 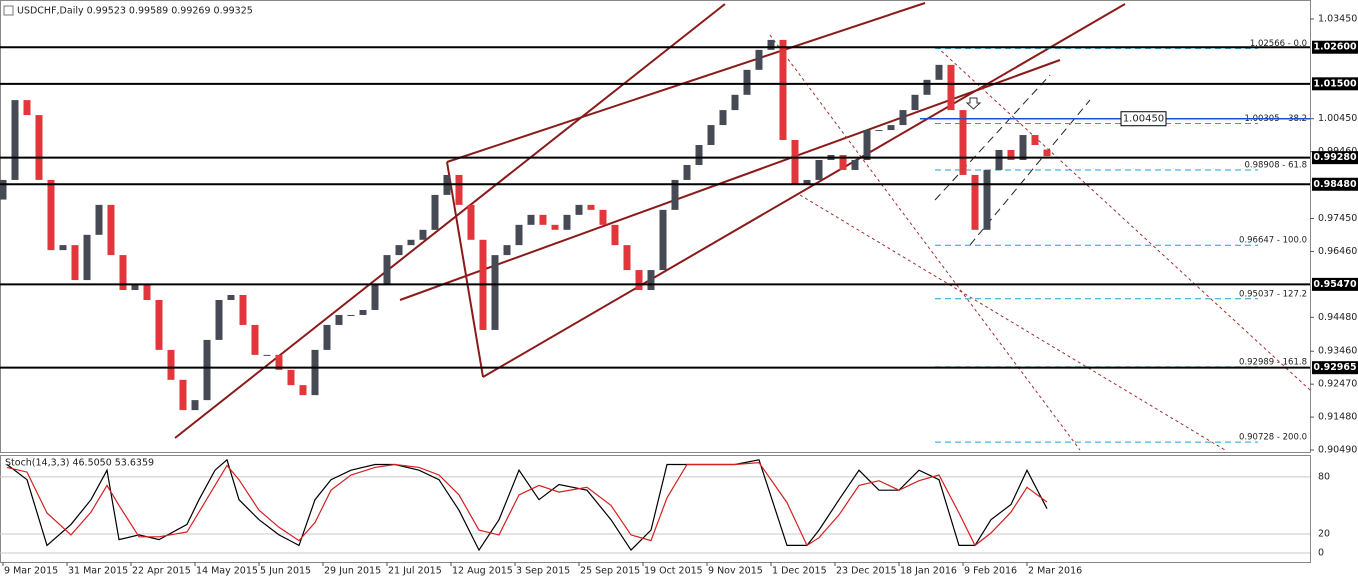 I want to click on x-tick-label: 25 Sep 2015, so click(x=610, y=571).